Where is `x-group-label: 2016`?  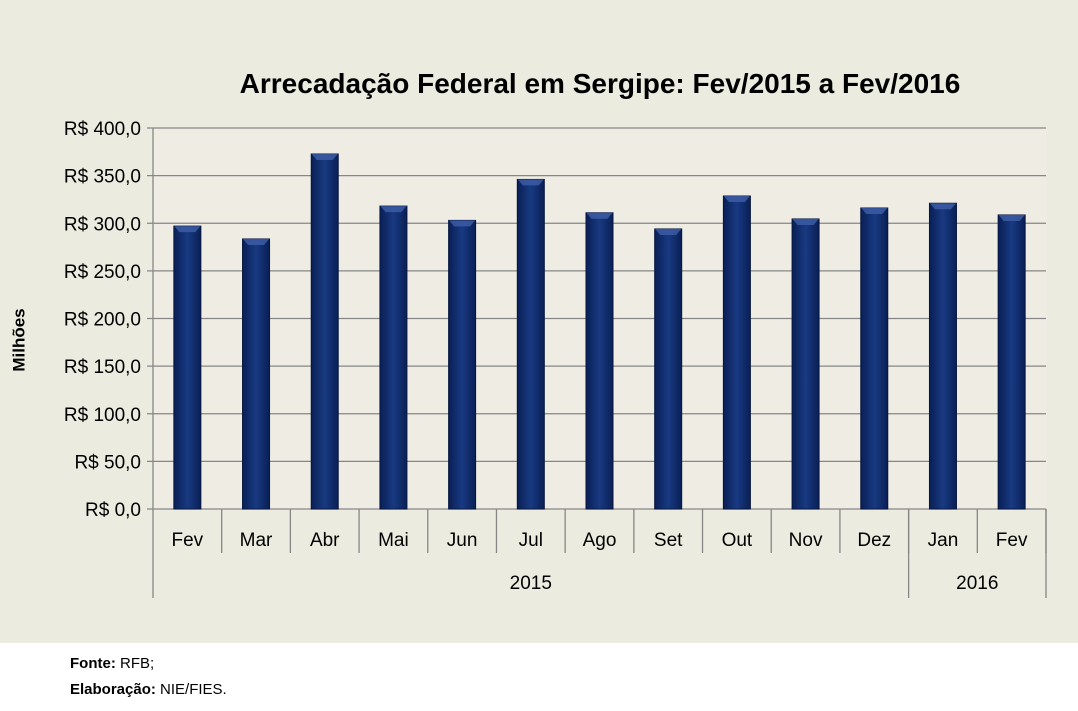
x-group-label: 2016 is located at coordinates (977, 583).